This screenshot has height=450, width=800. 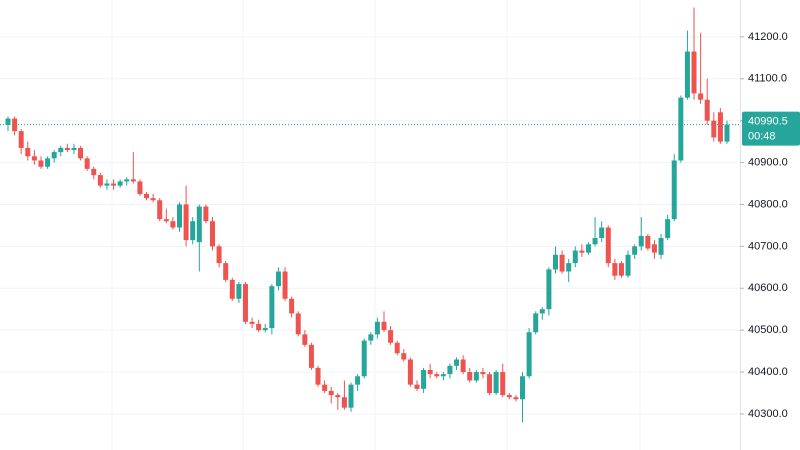 I want to click on y-tick-label: 41200.0, so click(x=768, y=37).